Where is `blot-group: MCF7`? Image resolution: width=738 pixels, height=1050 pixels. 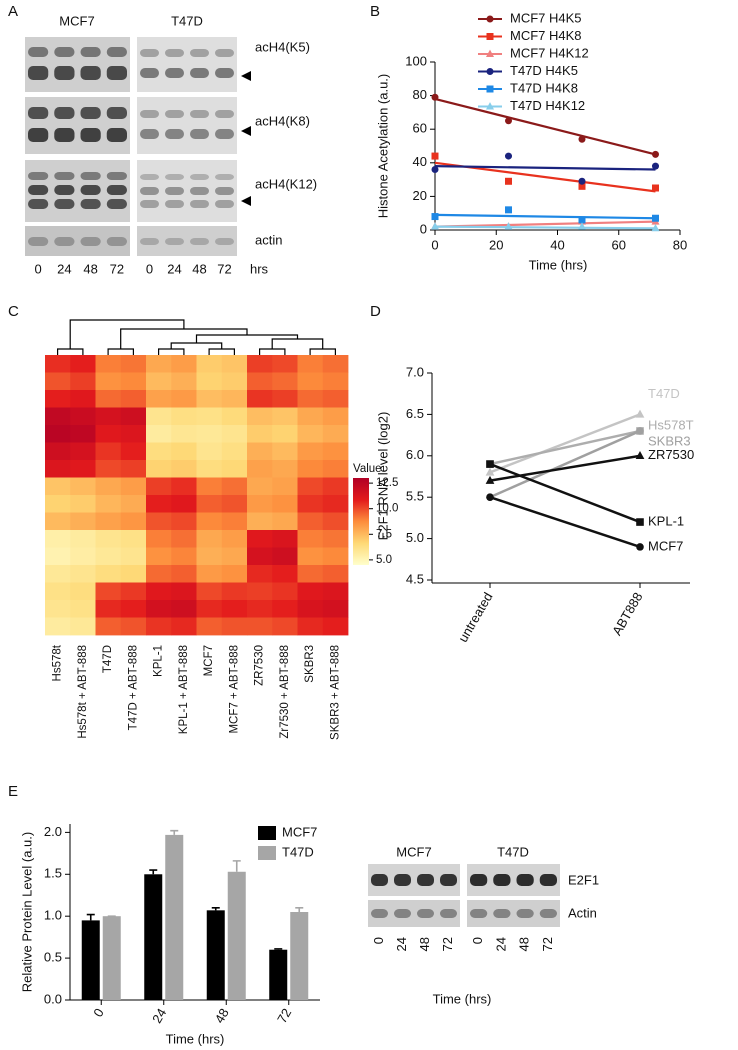 blot-group: MCF7 is located at coordinates (413, 851).